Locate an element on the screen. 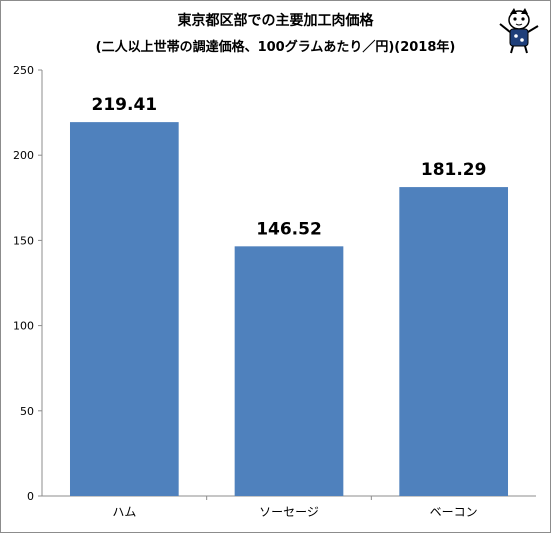  chart-subtitle: (二人以上世帯の調達価格、100グラムあたり／円)(2018年) is located at coordinates (275, 47).